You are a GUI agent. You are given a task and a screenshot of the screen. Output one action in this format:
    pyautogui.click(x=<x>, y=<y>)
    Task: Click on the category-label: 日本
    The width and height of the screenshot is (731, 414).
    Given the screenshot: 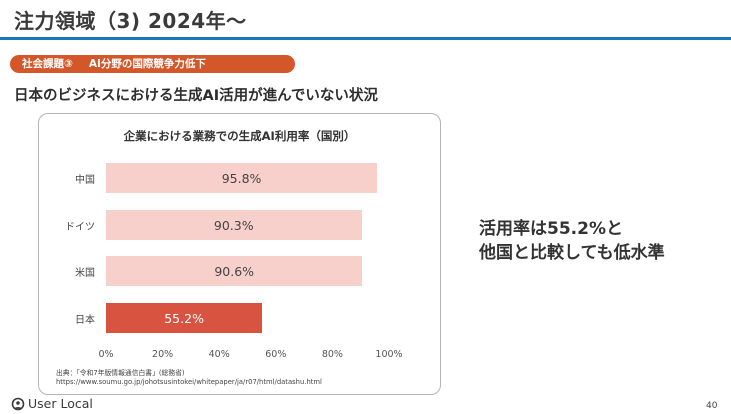 What is the action you would take?
    pyautogui.click(x=85, y=320)
    